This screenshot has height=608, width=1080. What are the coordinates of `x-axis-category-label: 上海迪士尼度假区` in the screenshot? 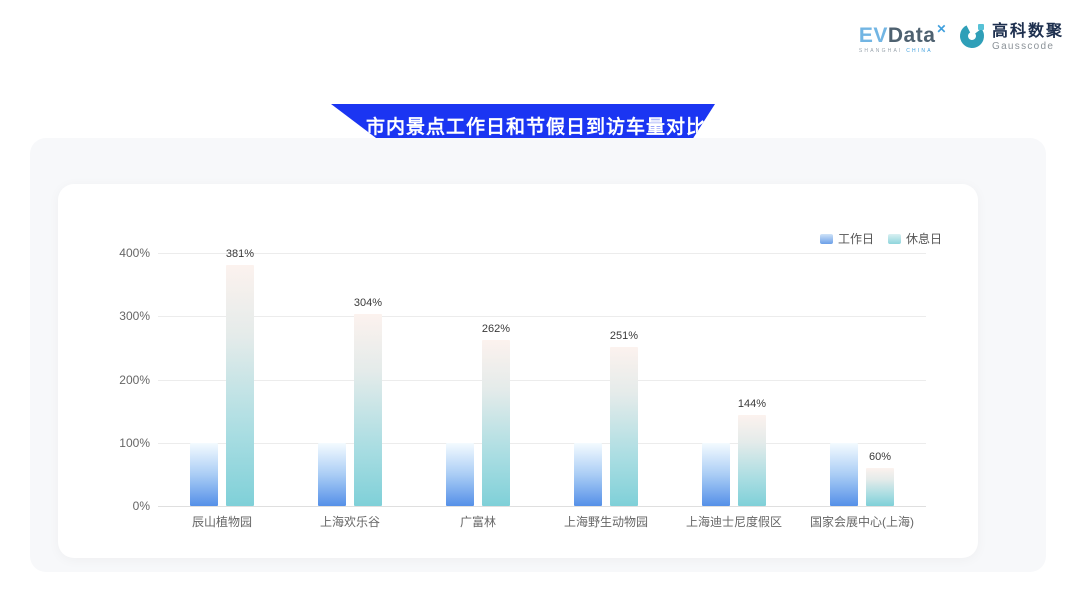 It's located at (733, 522).